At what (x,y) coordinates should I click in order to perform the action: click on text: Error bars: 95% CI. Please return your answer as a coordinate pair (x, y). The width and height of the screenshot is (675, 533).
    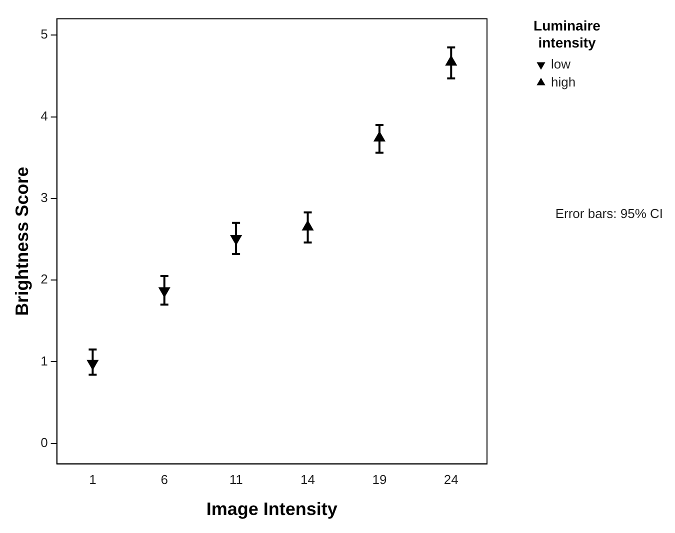
    Looking at the image, I should click on (609, 213).